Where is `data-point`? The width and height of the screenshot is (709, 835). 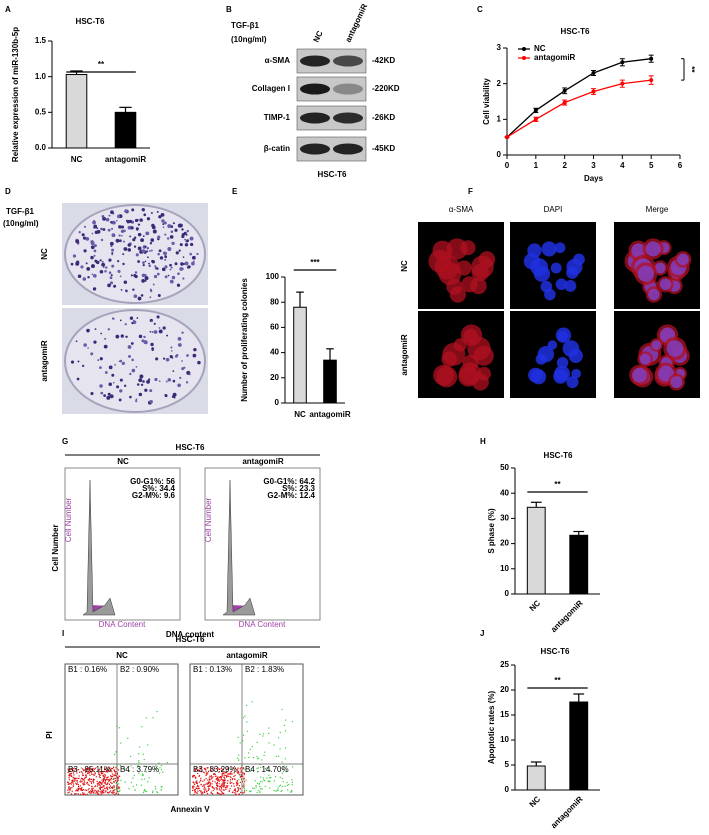
data-point is located at coordinates (564, 102).